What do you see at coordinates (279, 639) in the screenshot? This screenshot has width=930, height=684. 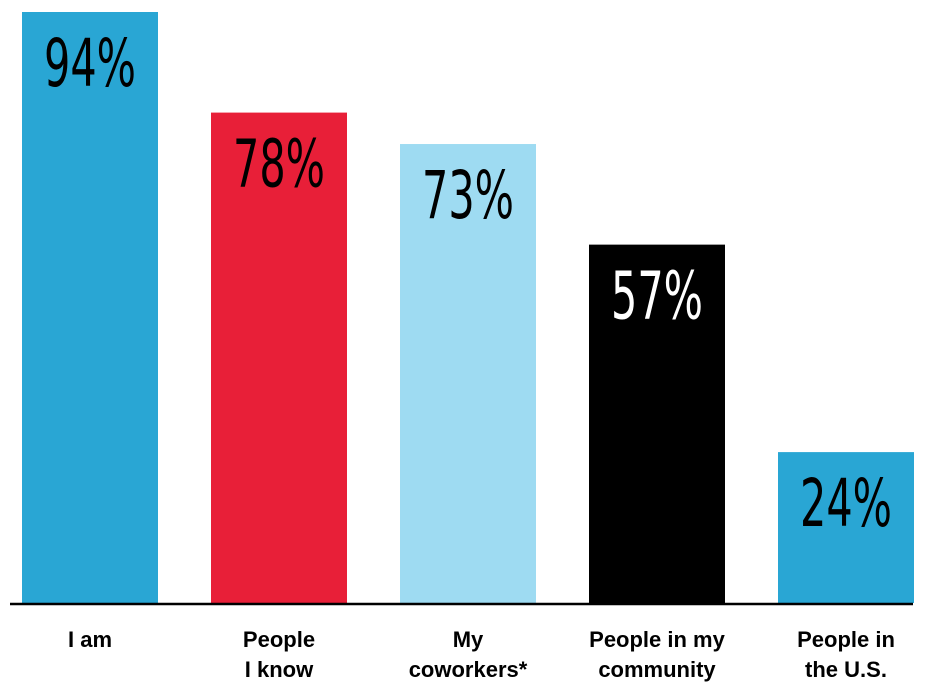 I see `category-label-line: People` at bounding box center [279, 639].